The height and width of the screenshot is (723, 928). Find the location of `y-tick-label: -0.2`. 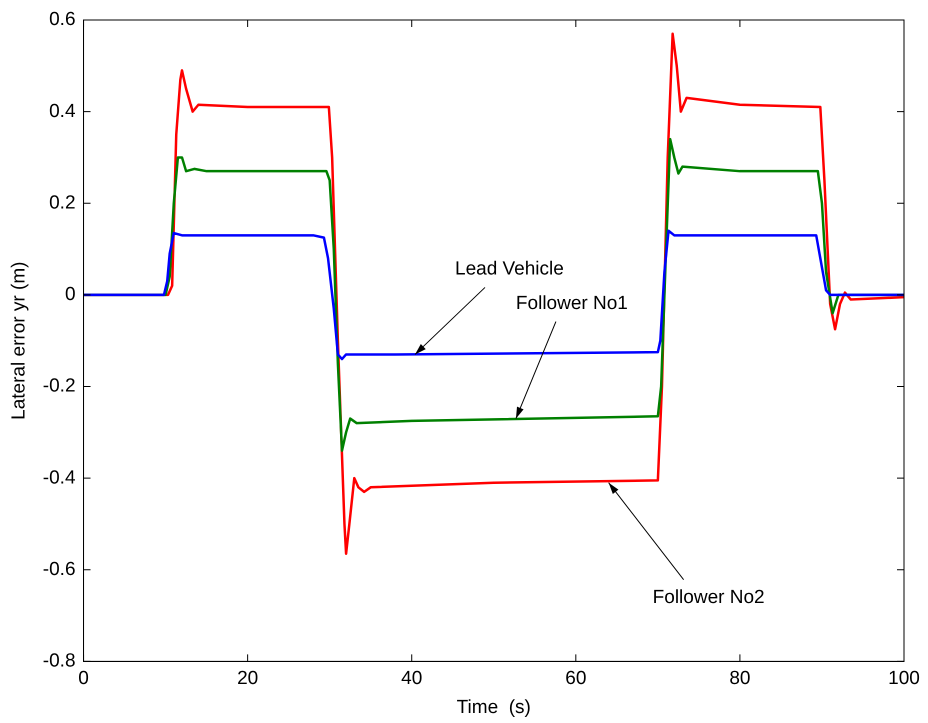

y-tick-label: -0.2 is located at coordinates (59, 386).